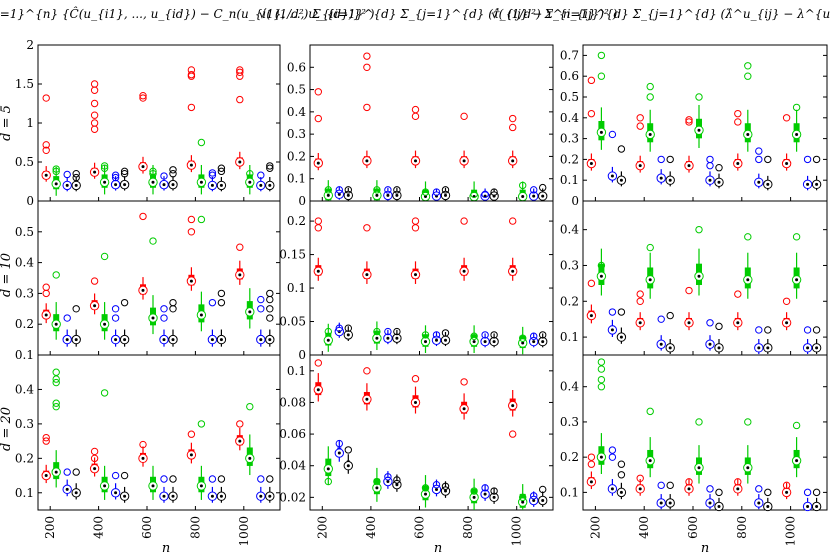  I want to click on panel-r2-c2: 0.1 0.2 0.3 0.4 200 400 600 800 1000, so click(694, 450).